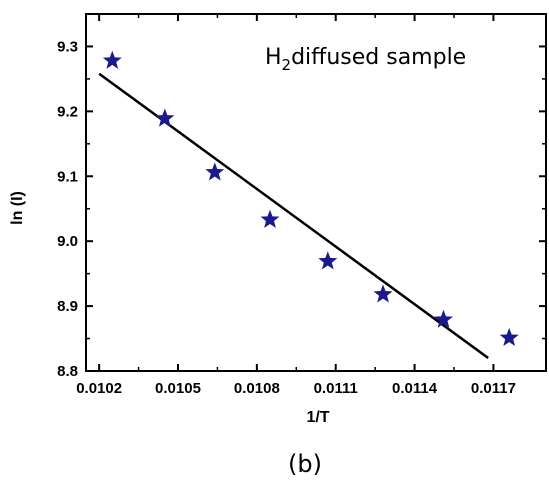 Image resolution: width=549 pixels, height=487 pixels. I want to click on x-axis-label: 1/T, so click(317, 417).